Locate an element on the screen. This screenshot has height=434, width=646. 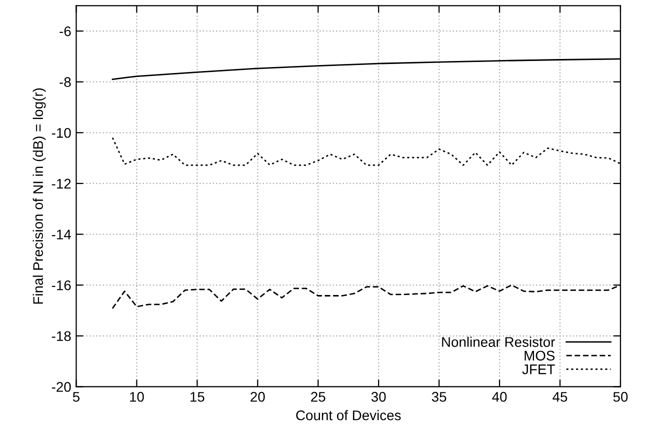
x-tick-label: 35 is located at coordinates (439, 397).